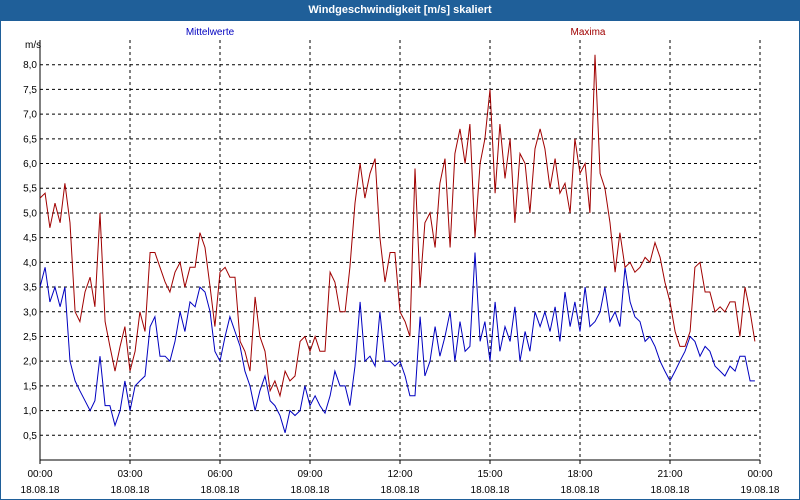 Image resolution: width=800 pixels, height=500 pixels. What do you see at coordinates (30, 436) in the screenshot?
I see `y-tick-label: 0,5` at bounding box center [30, 436].